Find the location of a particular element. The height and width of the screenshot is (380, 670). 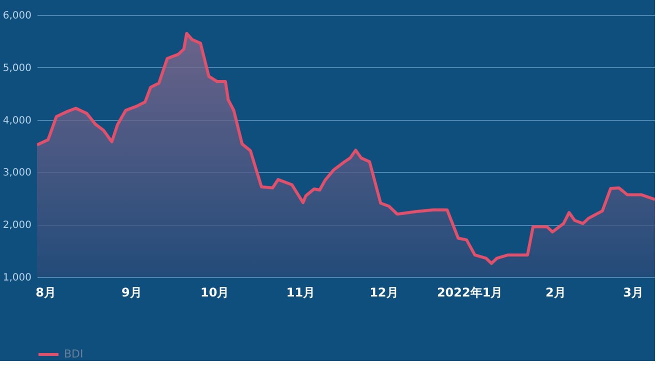

x-tick-label: 3月 is located at coordinates (633, 293).